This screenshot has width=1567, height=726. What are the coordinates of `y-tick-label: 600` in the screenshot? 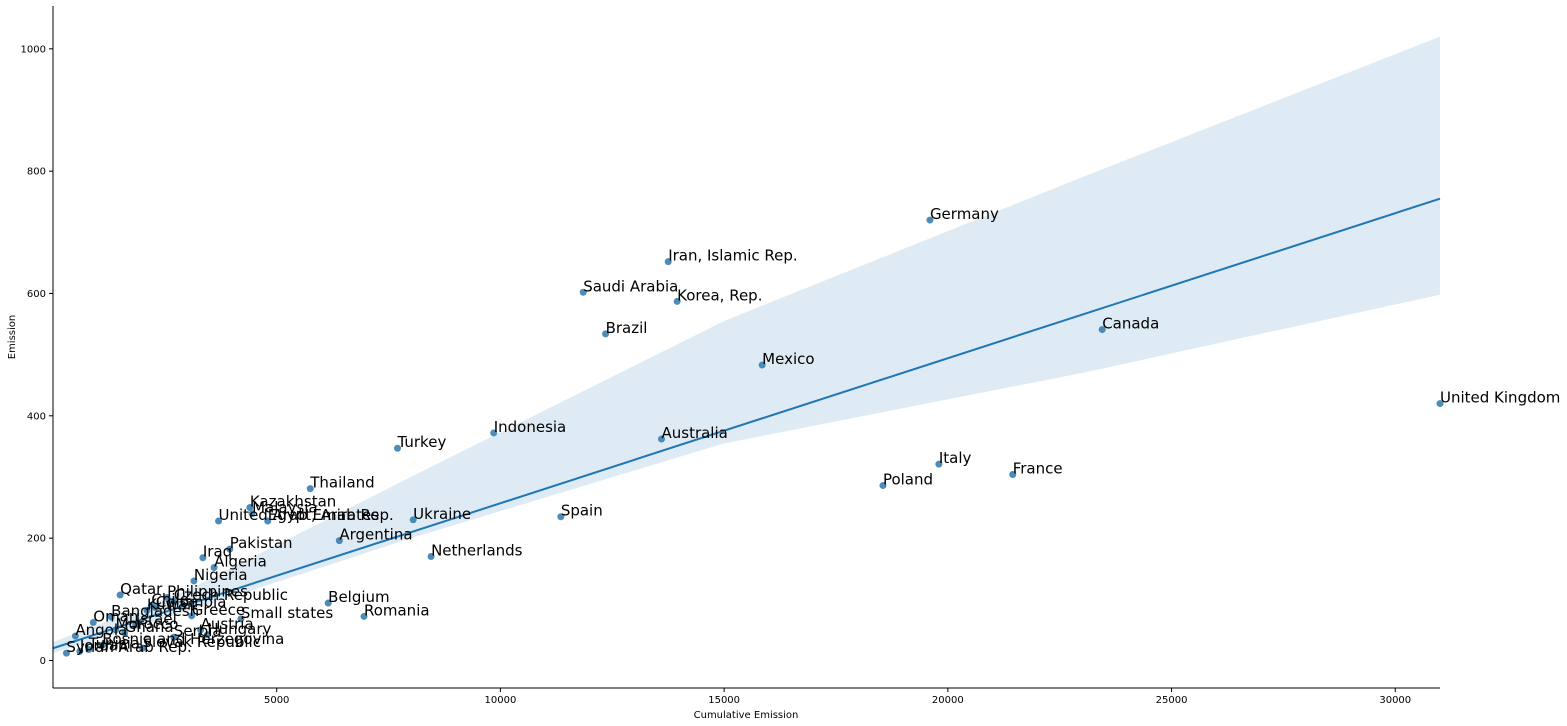 It's located at (36, 294).